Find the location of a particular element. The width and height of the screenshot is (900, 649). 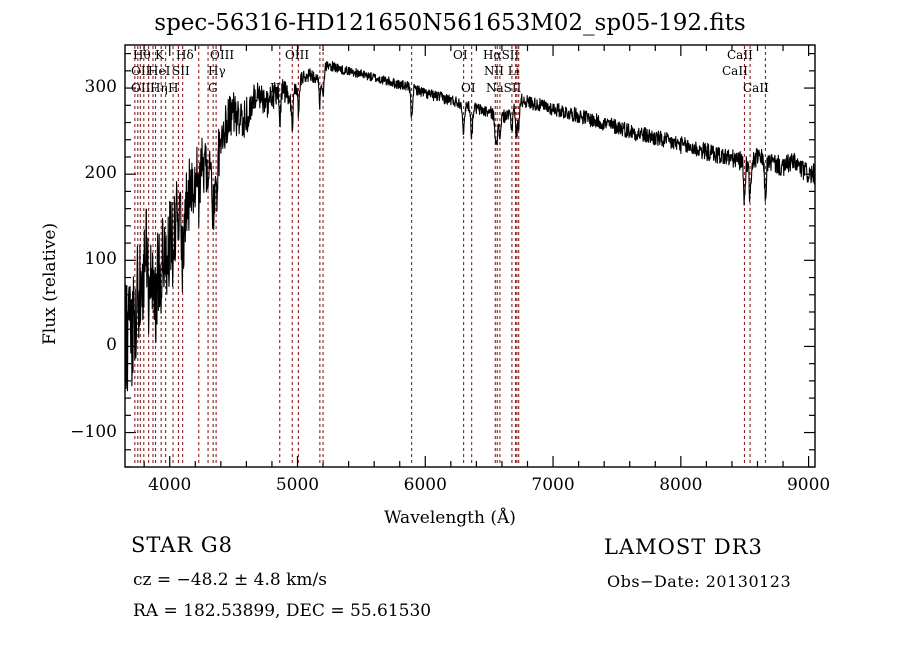

y-tick-label: 0 is located at coordinates (111, 345).